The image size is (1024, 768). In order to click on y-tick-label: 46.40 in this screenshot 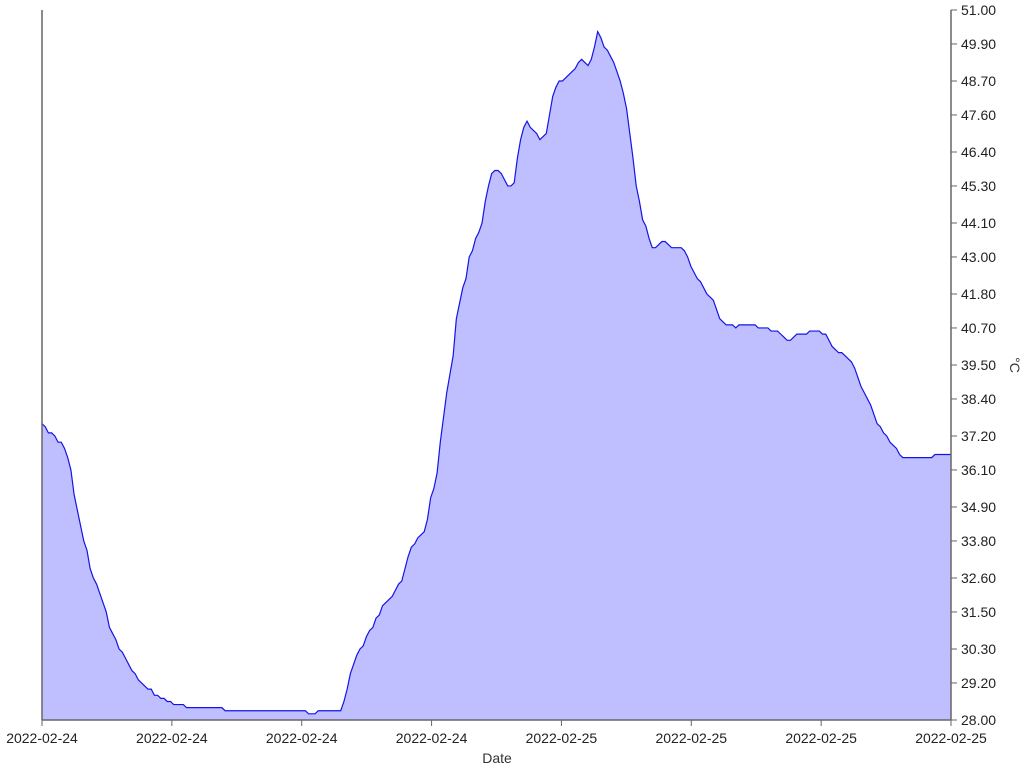, I will do `click(978, 152)`.